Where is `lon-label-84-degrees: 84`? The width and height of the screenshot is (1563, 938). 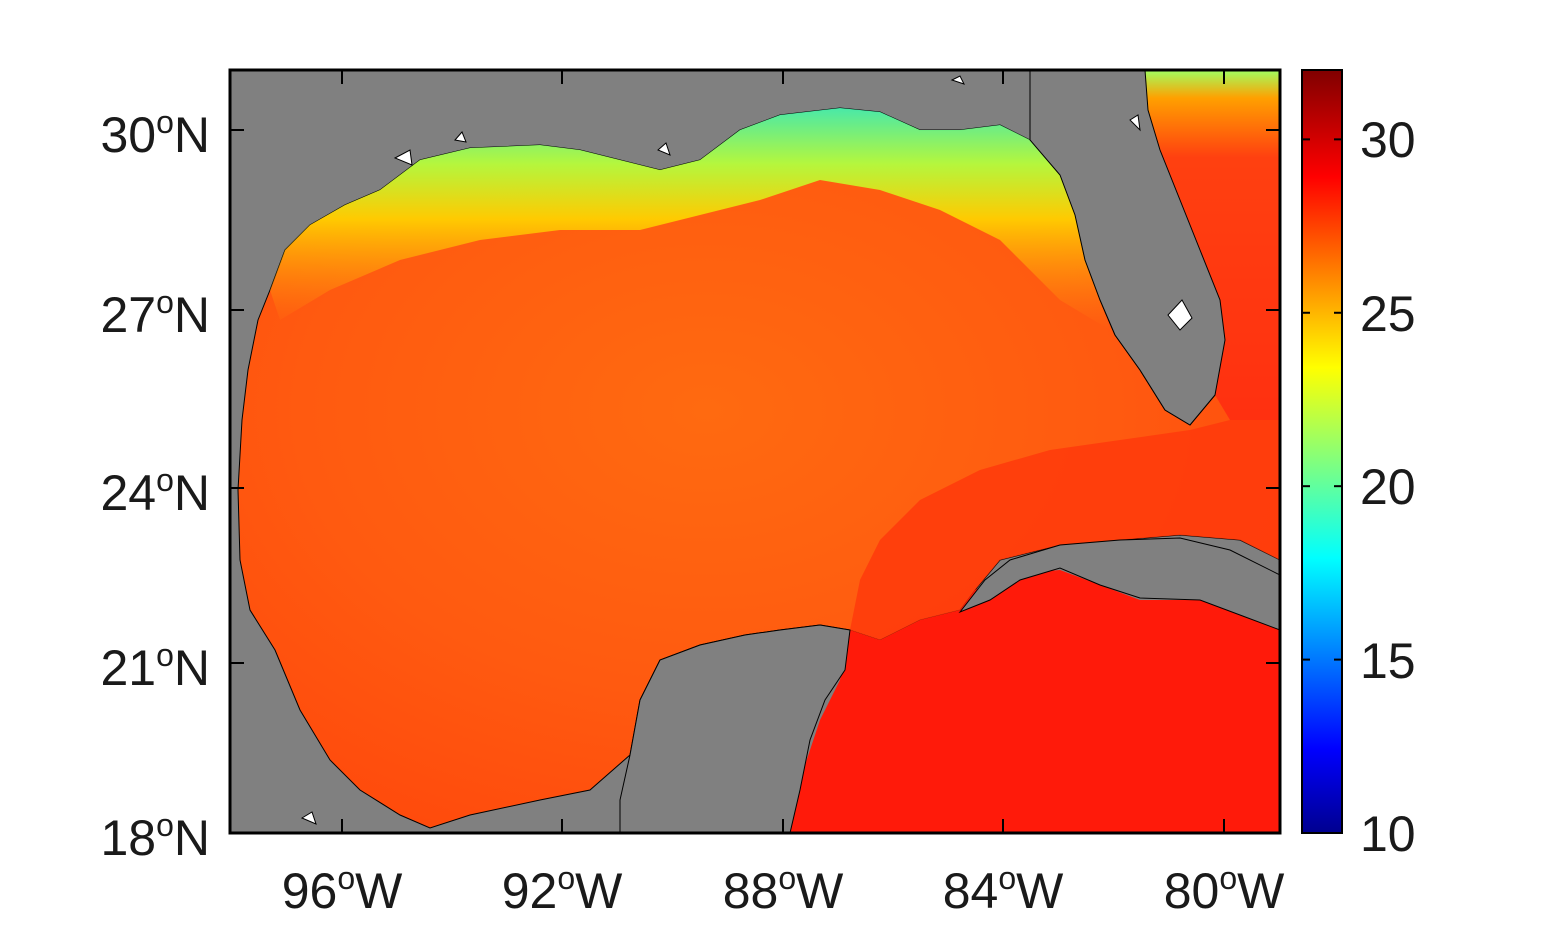 lon-label-84-degrees: 84 is located at coordinates (970, 891).